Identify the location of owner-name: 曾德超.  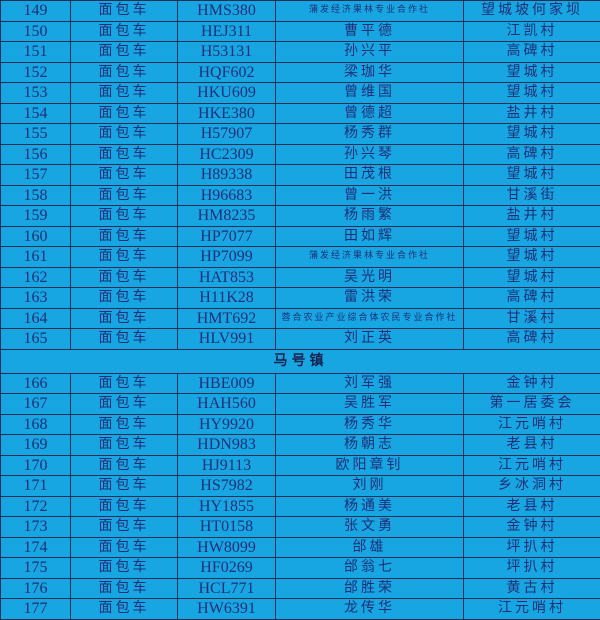
(369, 113).